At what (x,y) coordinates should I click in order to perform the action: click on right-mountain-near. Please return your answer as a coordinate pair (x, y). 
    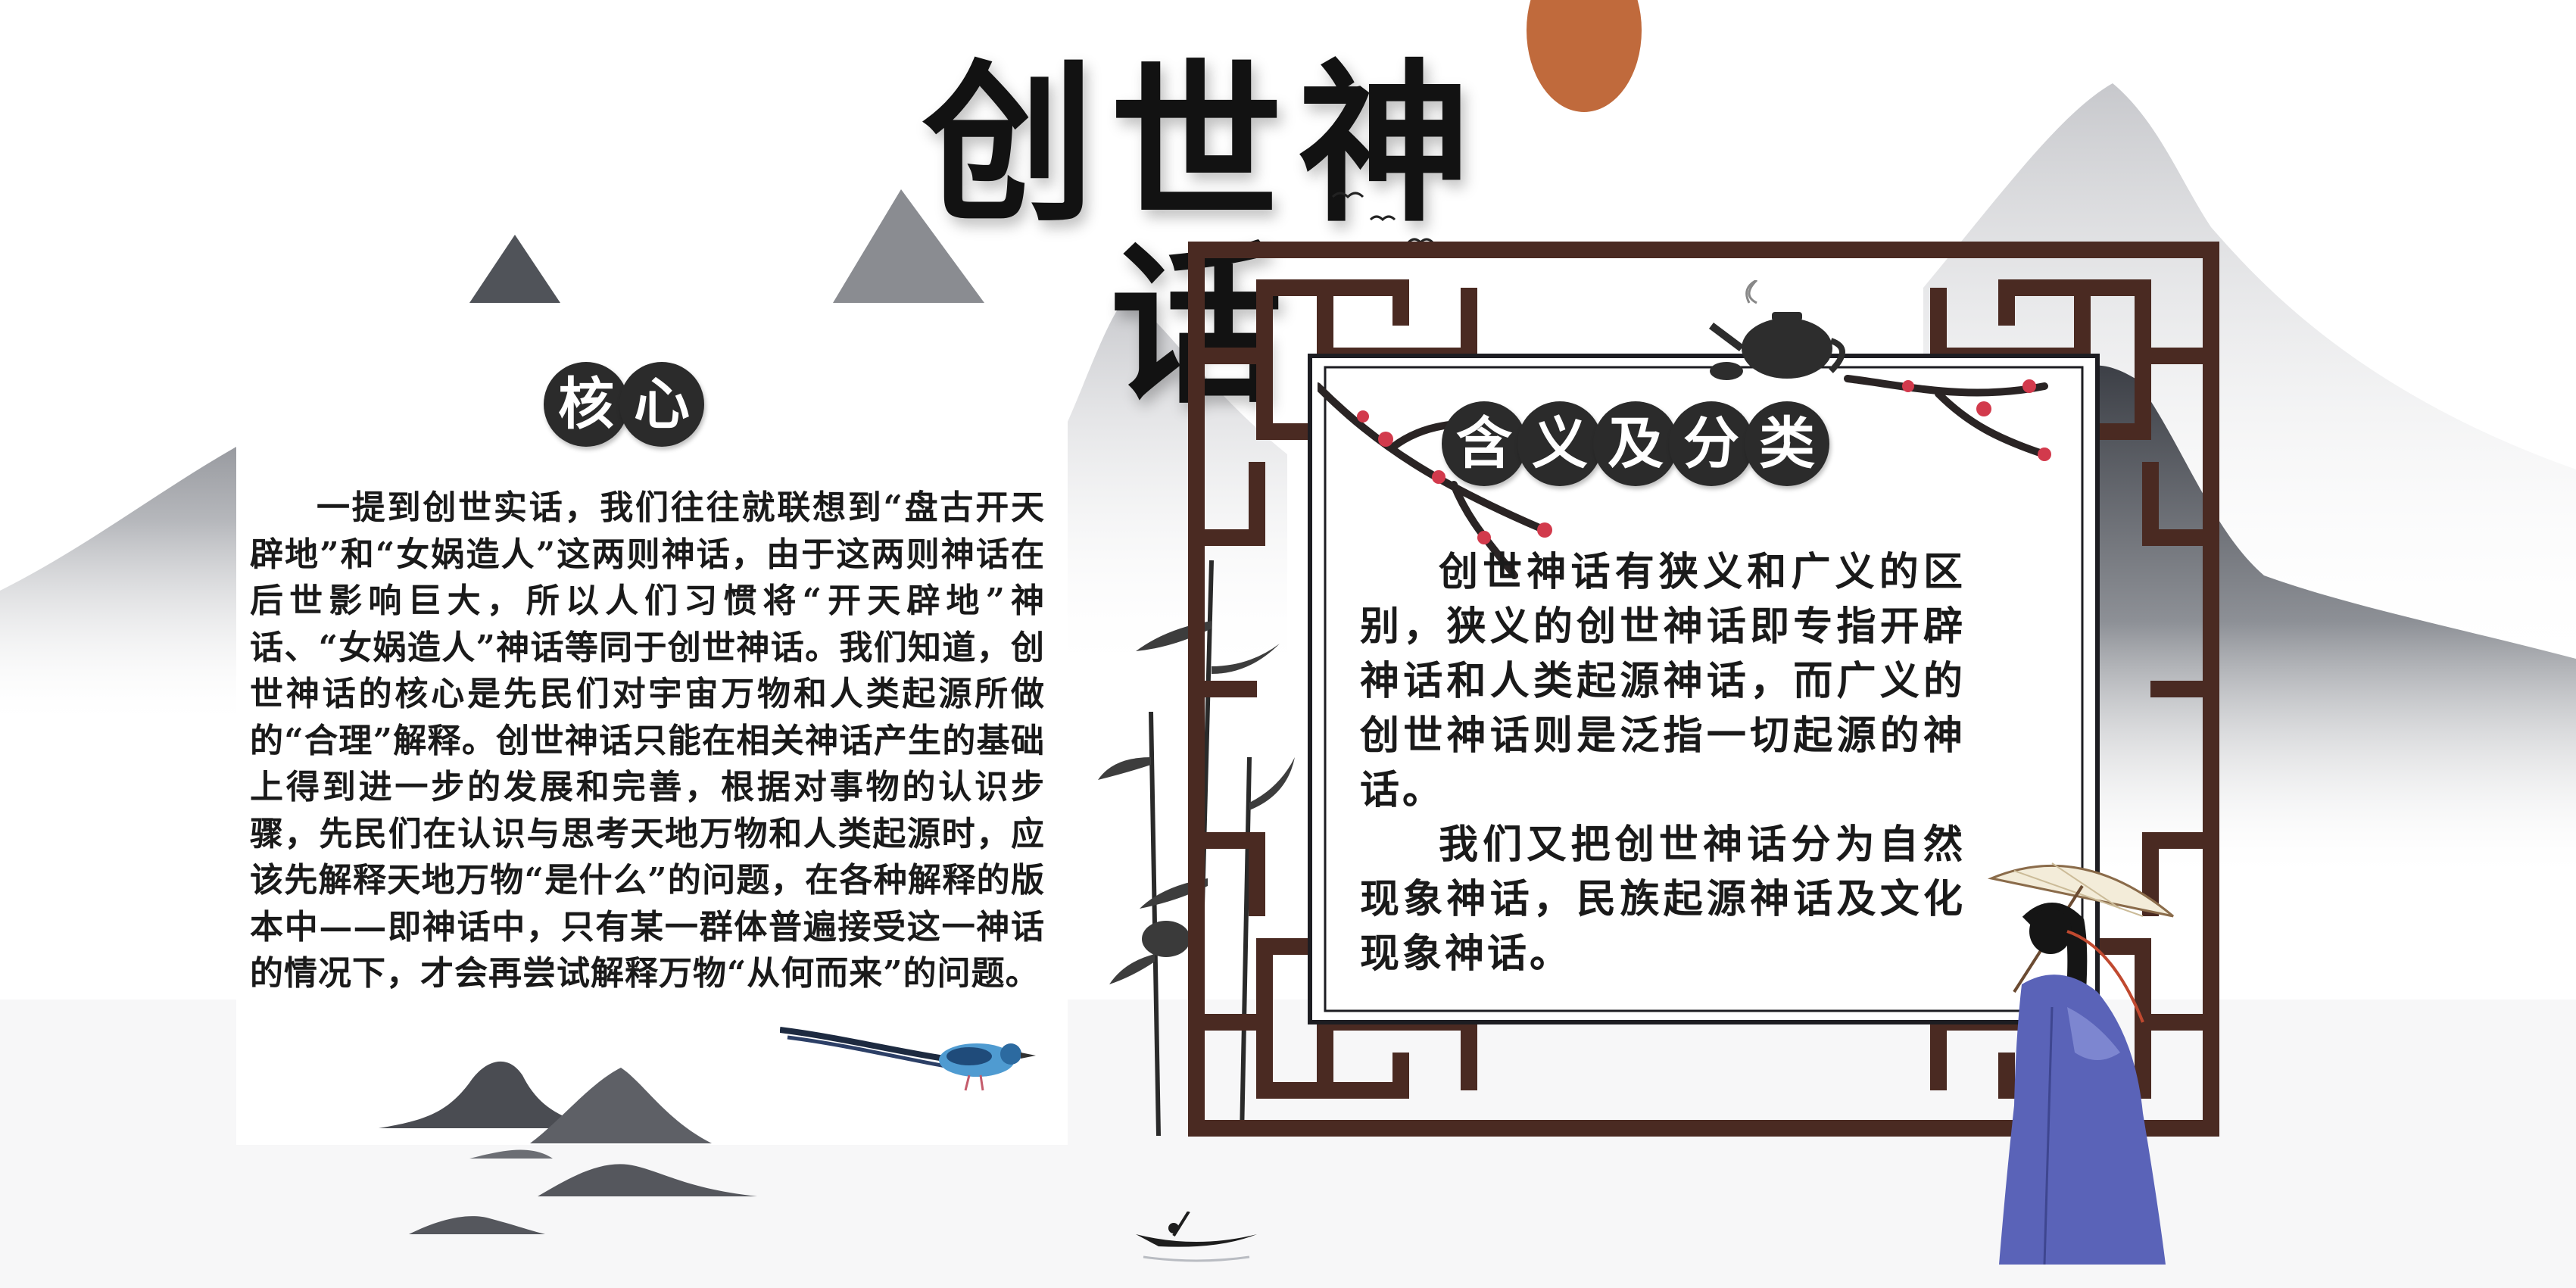
    Looking at the image, I should click on (2306, 622).